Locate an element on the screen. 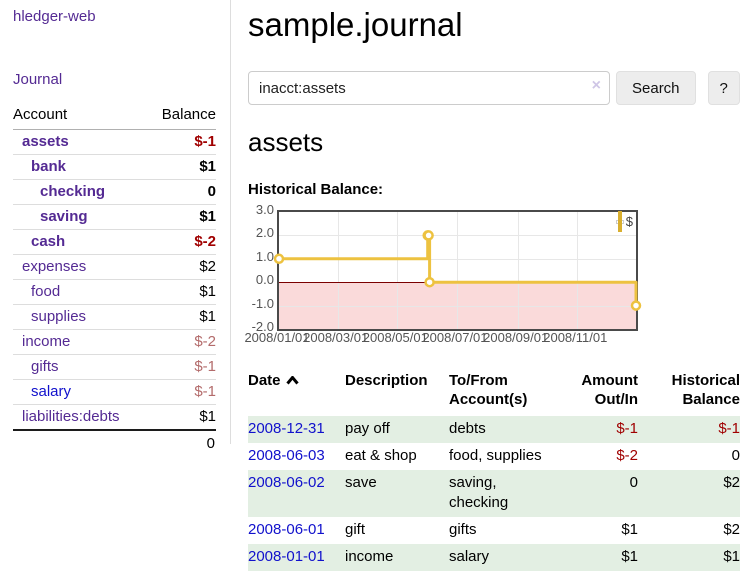 The image size is (742, 582). account-link: food is located at coordinates (46, 291).